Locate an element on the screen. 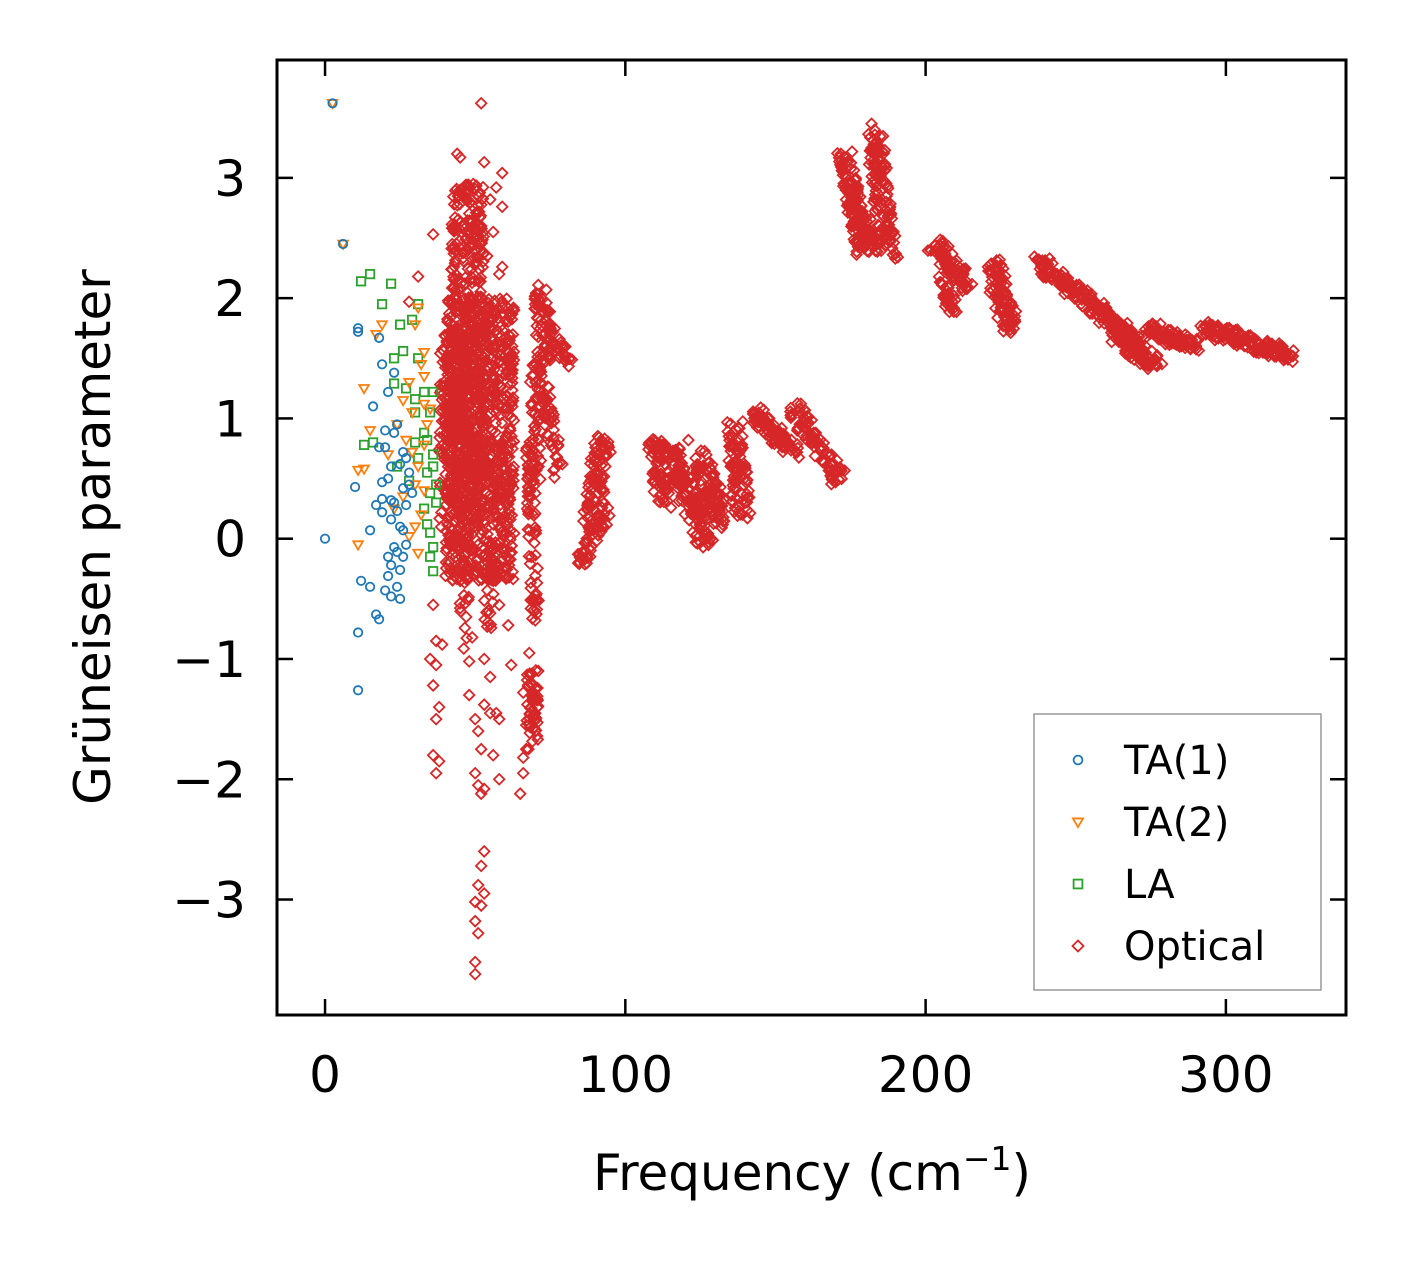 This screenshot has width=1406, height=1264. legend-entry-ta1: TA(1) is located at coordinates (1150, 761).